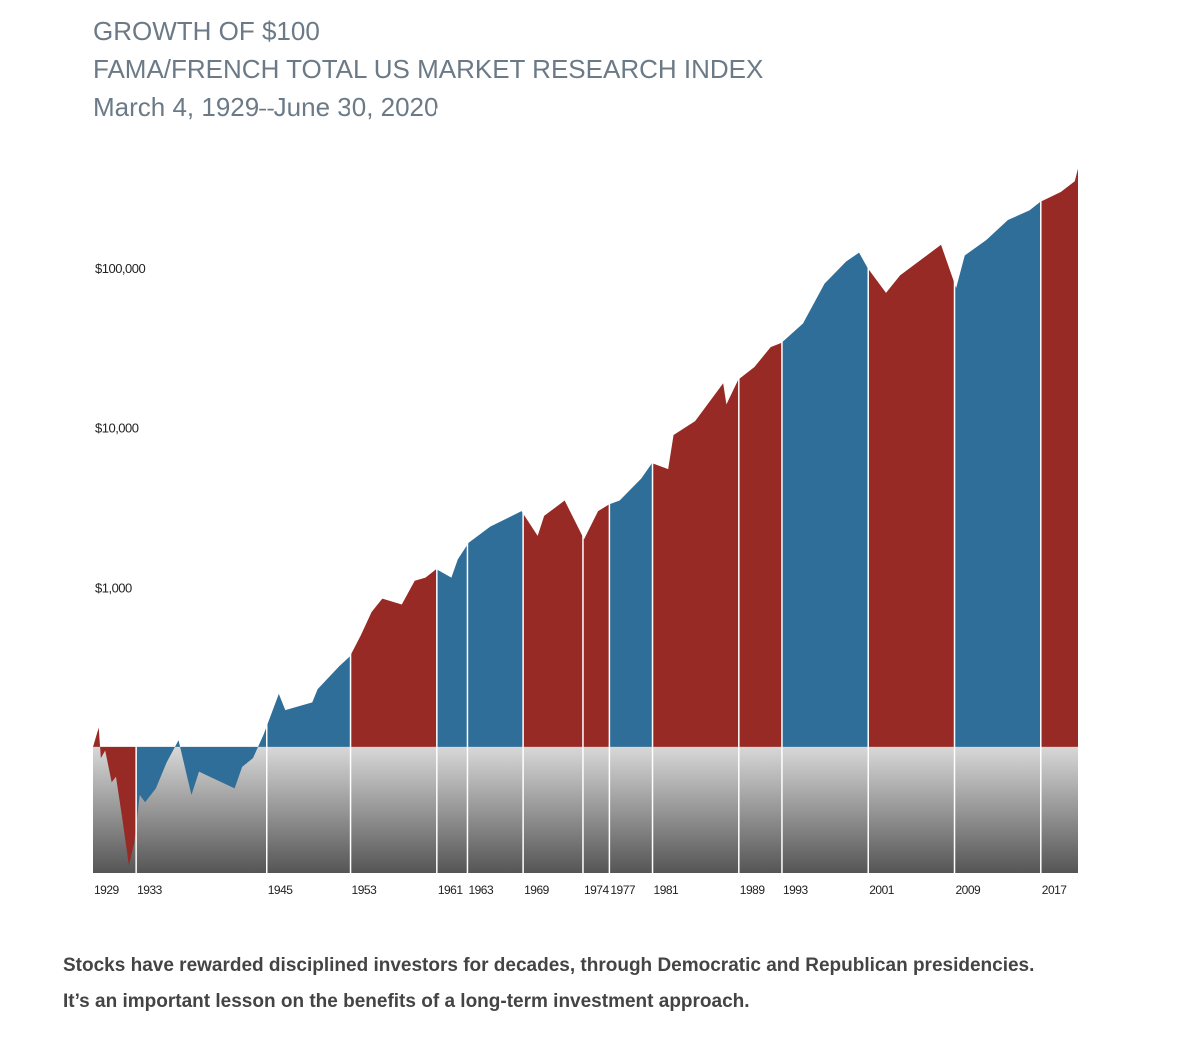  I want to click on y-tick-label: $1,000, so click(113, 587).